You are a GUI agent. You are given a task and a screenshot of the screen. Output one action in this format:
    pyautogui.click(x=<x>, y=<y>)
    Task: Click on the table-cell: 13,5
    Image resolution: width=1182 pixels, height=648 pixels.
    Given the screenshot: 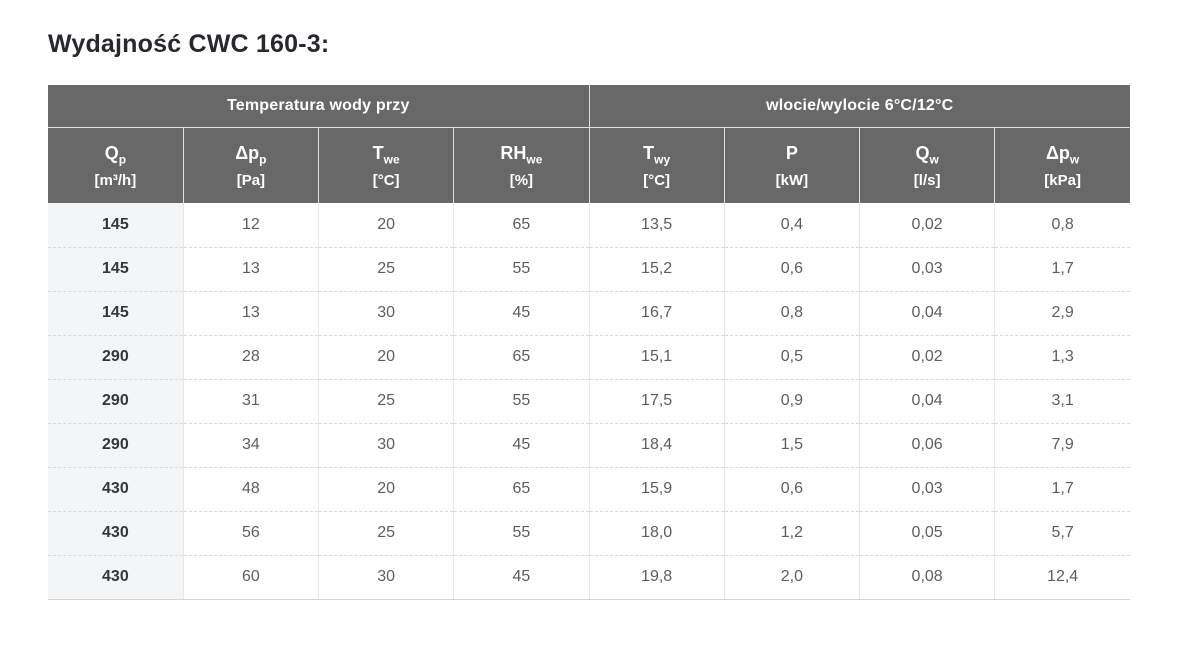 What is the action you would take?
    pyautogui.click(x=656, y=225)
    